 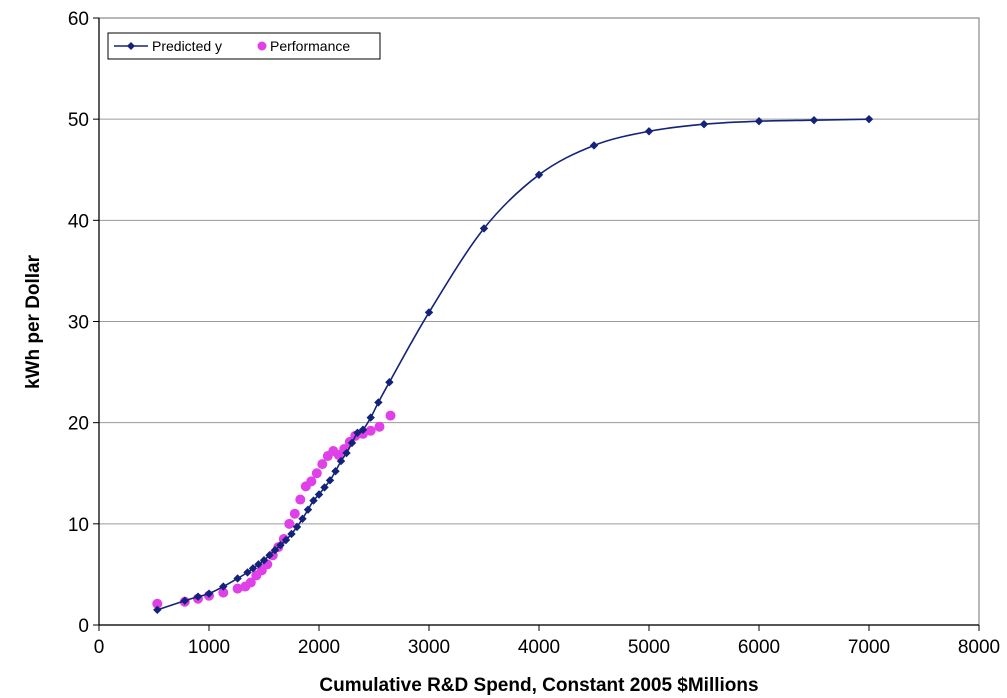 What do you see at coordinates (78, 323) in the screenshot?
I see `y-tick-label: 30` at bounding box center [78, 323].